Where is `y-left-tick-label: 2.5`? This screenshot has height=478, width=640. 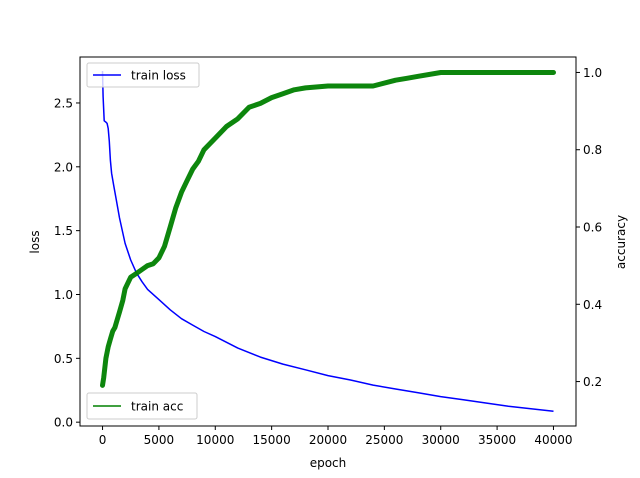
y-left-tick-label: 2.5 is located at coordinates (63, 103).